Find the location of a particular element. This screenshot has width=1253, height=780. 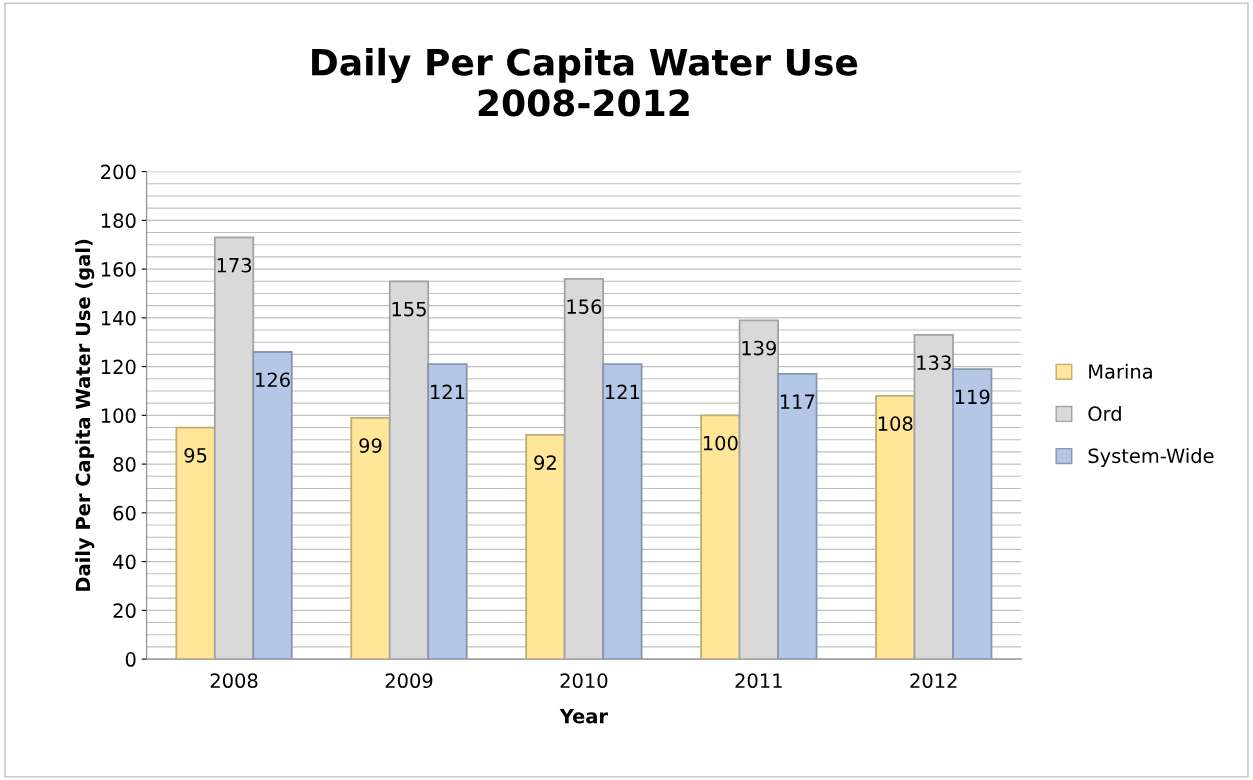

data-label: 92 is located at coordinates (545, 462).